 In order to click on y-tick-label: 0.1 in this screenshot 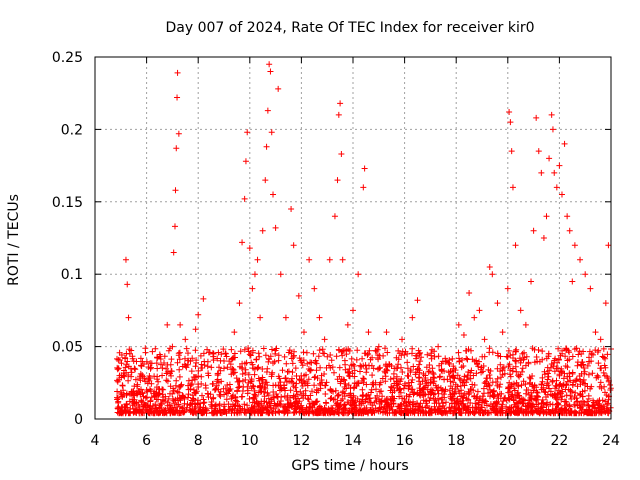, I will do `click(72, 275)`.